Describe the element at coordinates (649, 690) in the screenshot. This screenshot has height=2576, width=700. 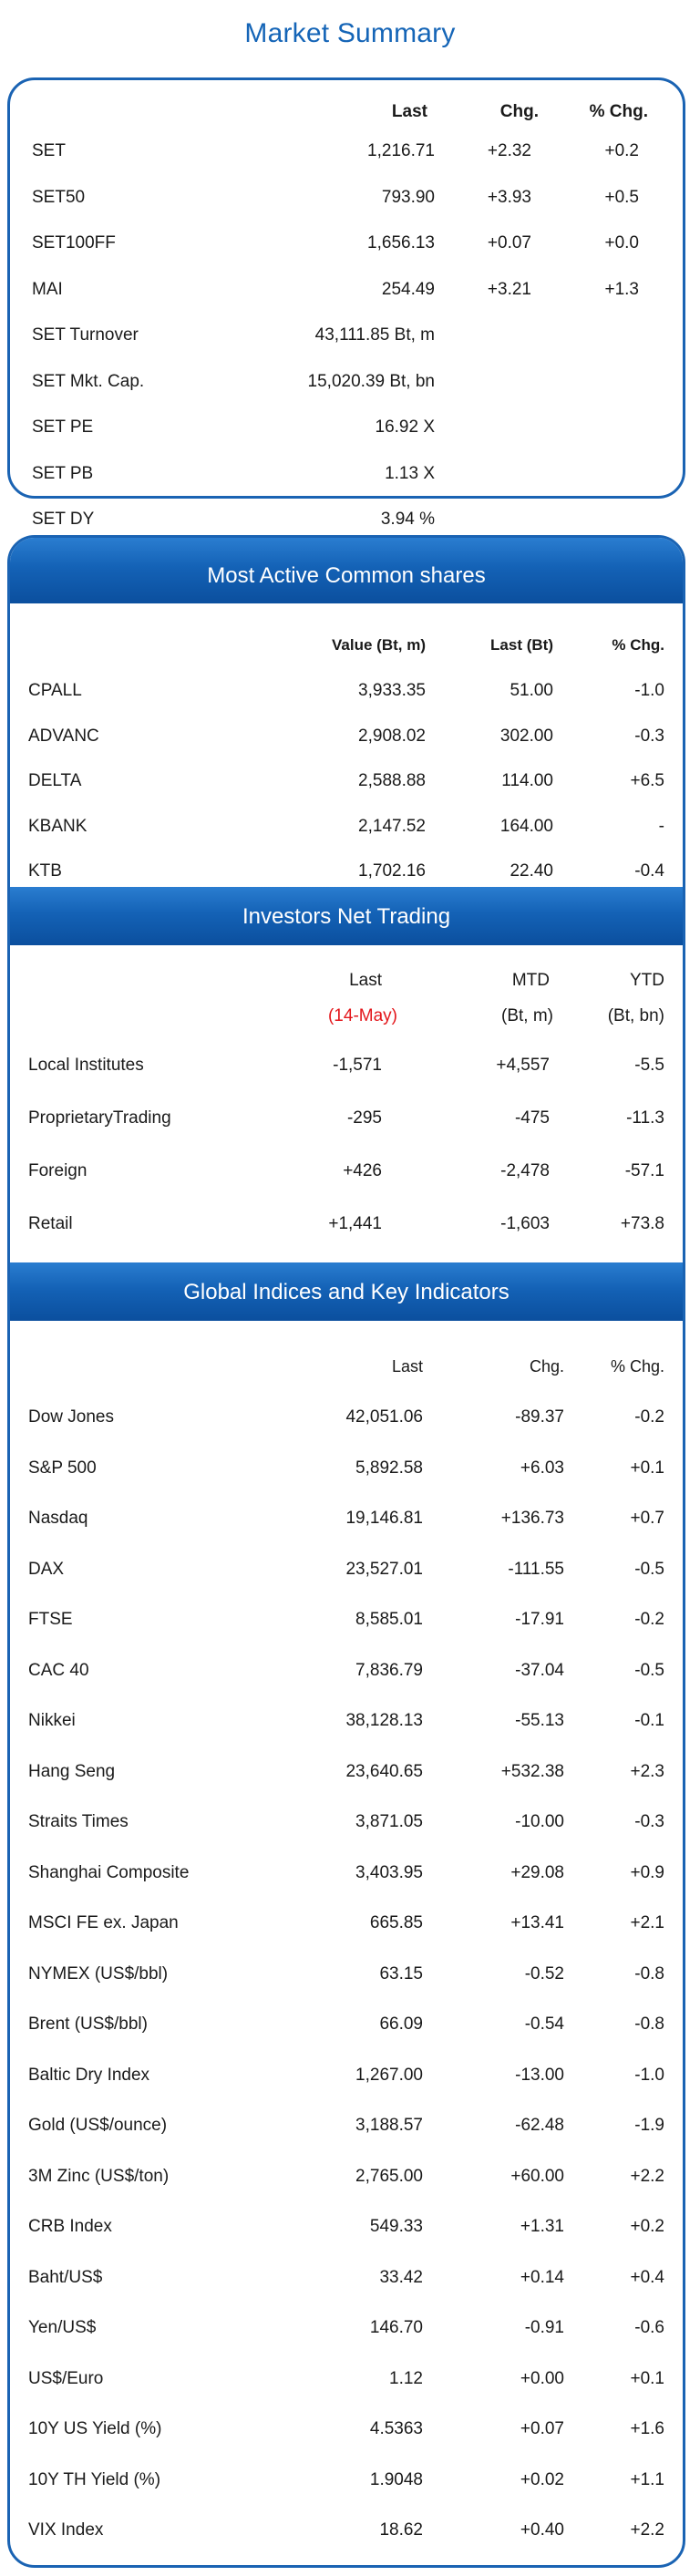
I see `cell-pct: -1.0` at that location.